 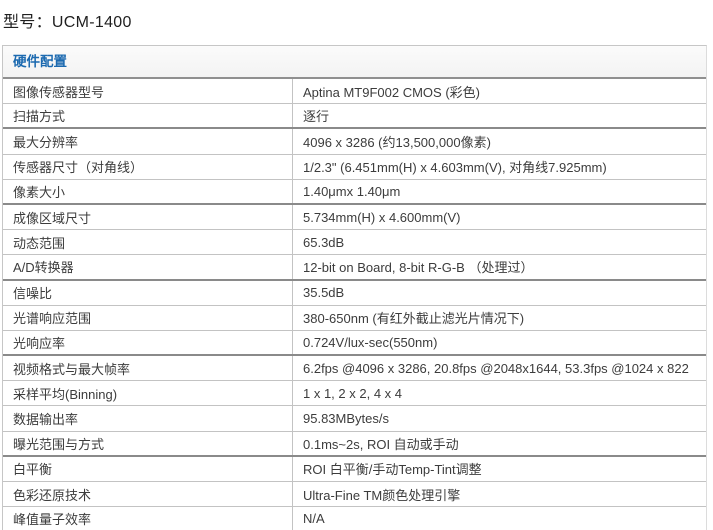 What do you see at coordinates (148, 91) in the screenshot?
I see `spec-label-cell: 图像传感器型号` at bounding box center [148, 91].